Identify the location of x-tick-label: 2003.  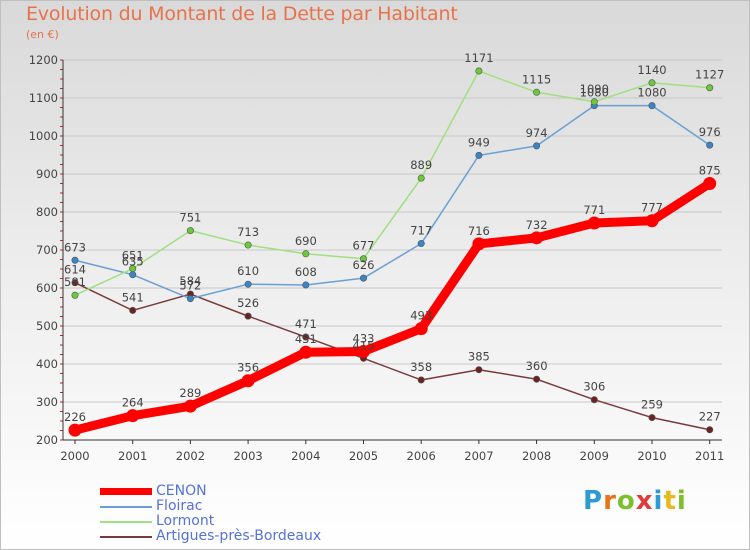
(247, 456).